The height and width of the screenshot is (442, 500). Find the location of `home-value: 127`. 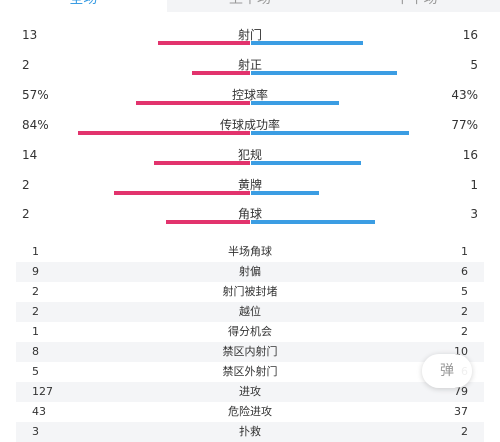

home-value: 127 is located at coordinates (42, 391).